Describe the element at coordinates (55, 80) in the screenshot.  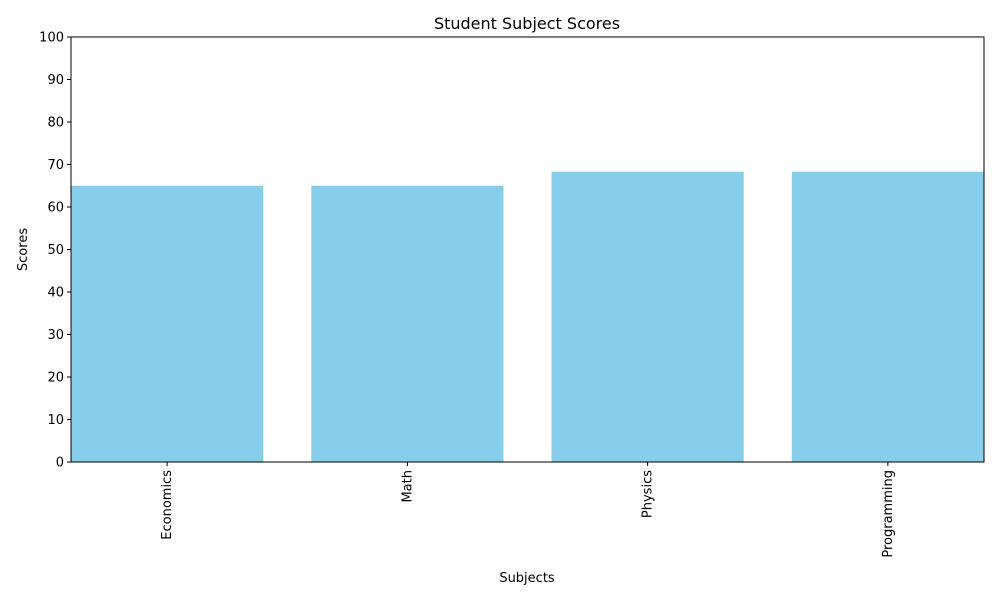
I see `y-tick-label: 90` at that location.